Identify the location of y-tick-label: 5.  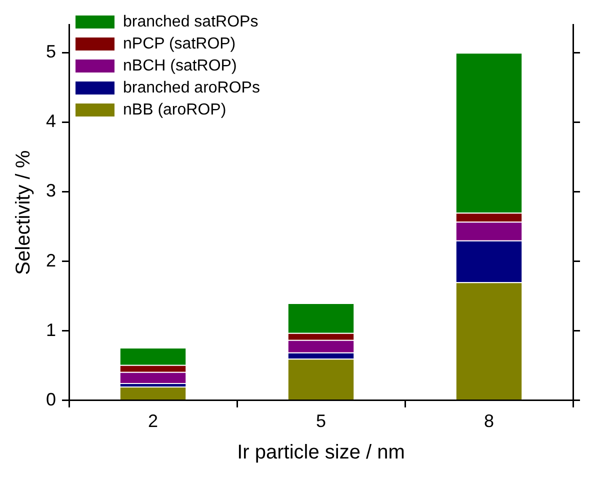
(51, 52).